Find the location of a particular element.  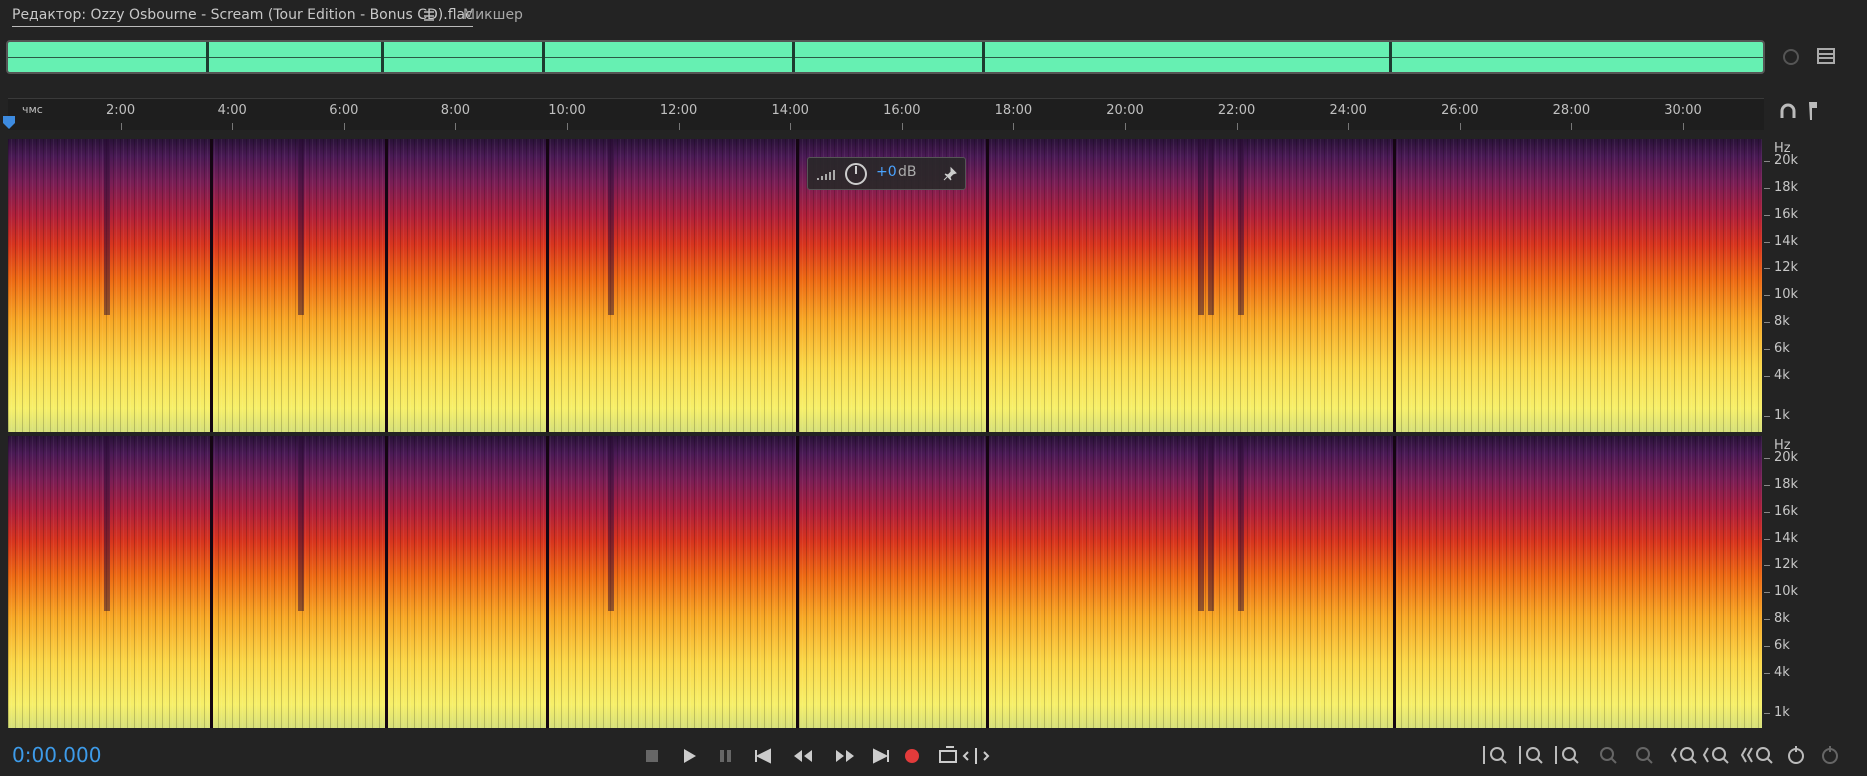

gain-hud: +0 dB is located at coordinates (886, 173).